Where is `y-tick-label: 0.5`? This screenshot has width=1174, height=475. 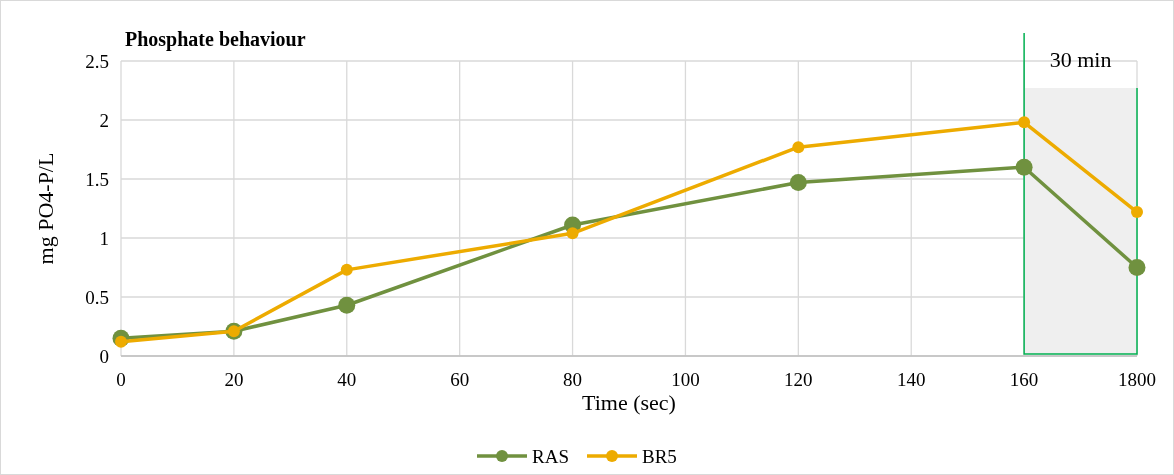
y-tick-label: 0.5 is located at coordinates (97, 297).